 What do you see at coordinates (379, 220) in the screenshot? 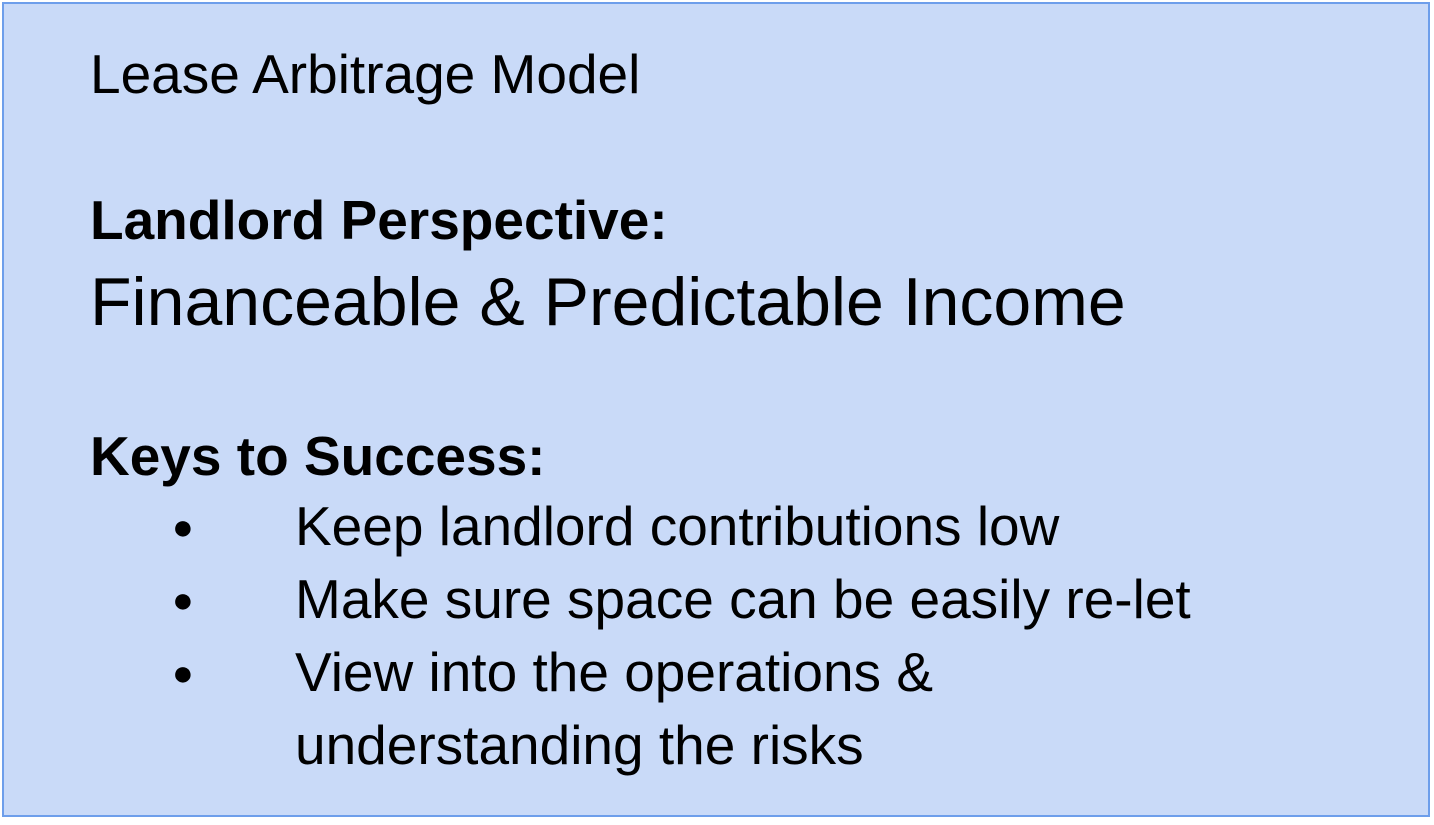
I see `perspective-heading: Landlord Perspective:` at bounding box center [379, 220].